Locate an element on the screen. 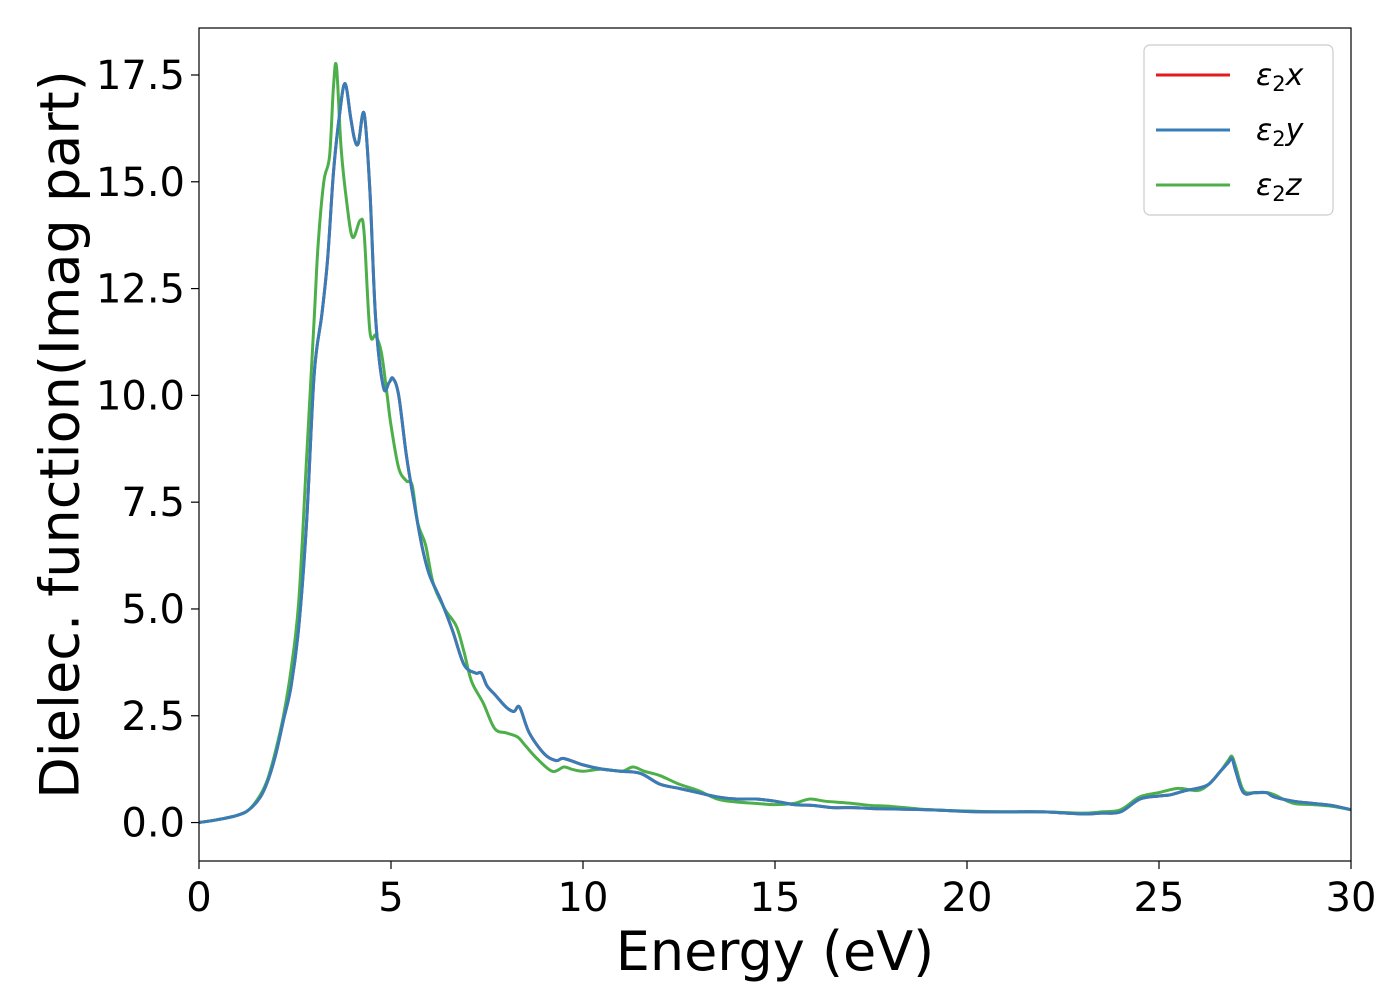 The width and height of the screenshot is (1400, 1000). y-tick-label: 10.0 is located at coordinates (140, 396).